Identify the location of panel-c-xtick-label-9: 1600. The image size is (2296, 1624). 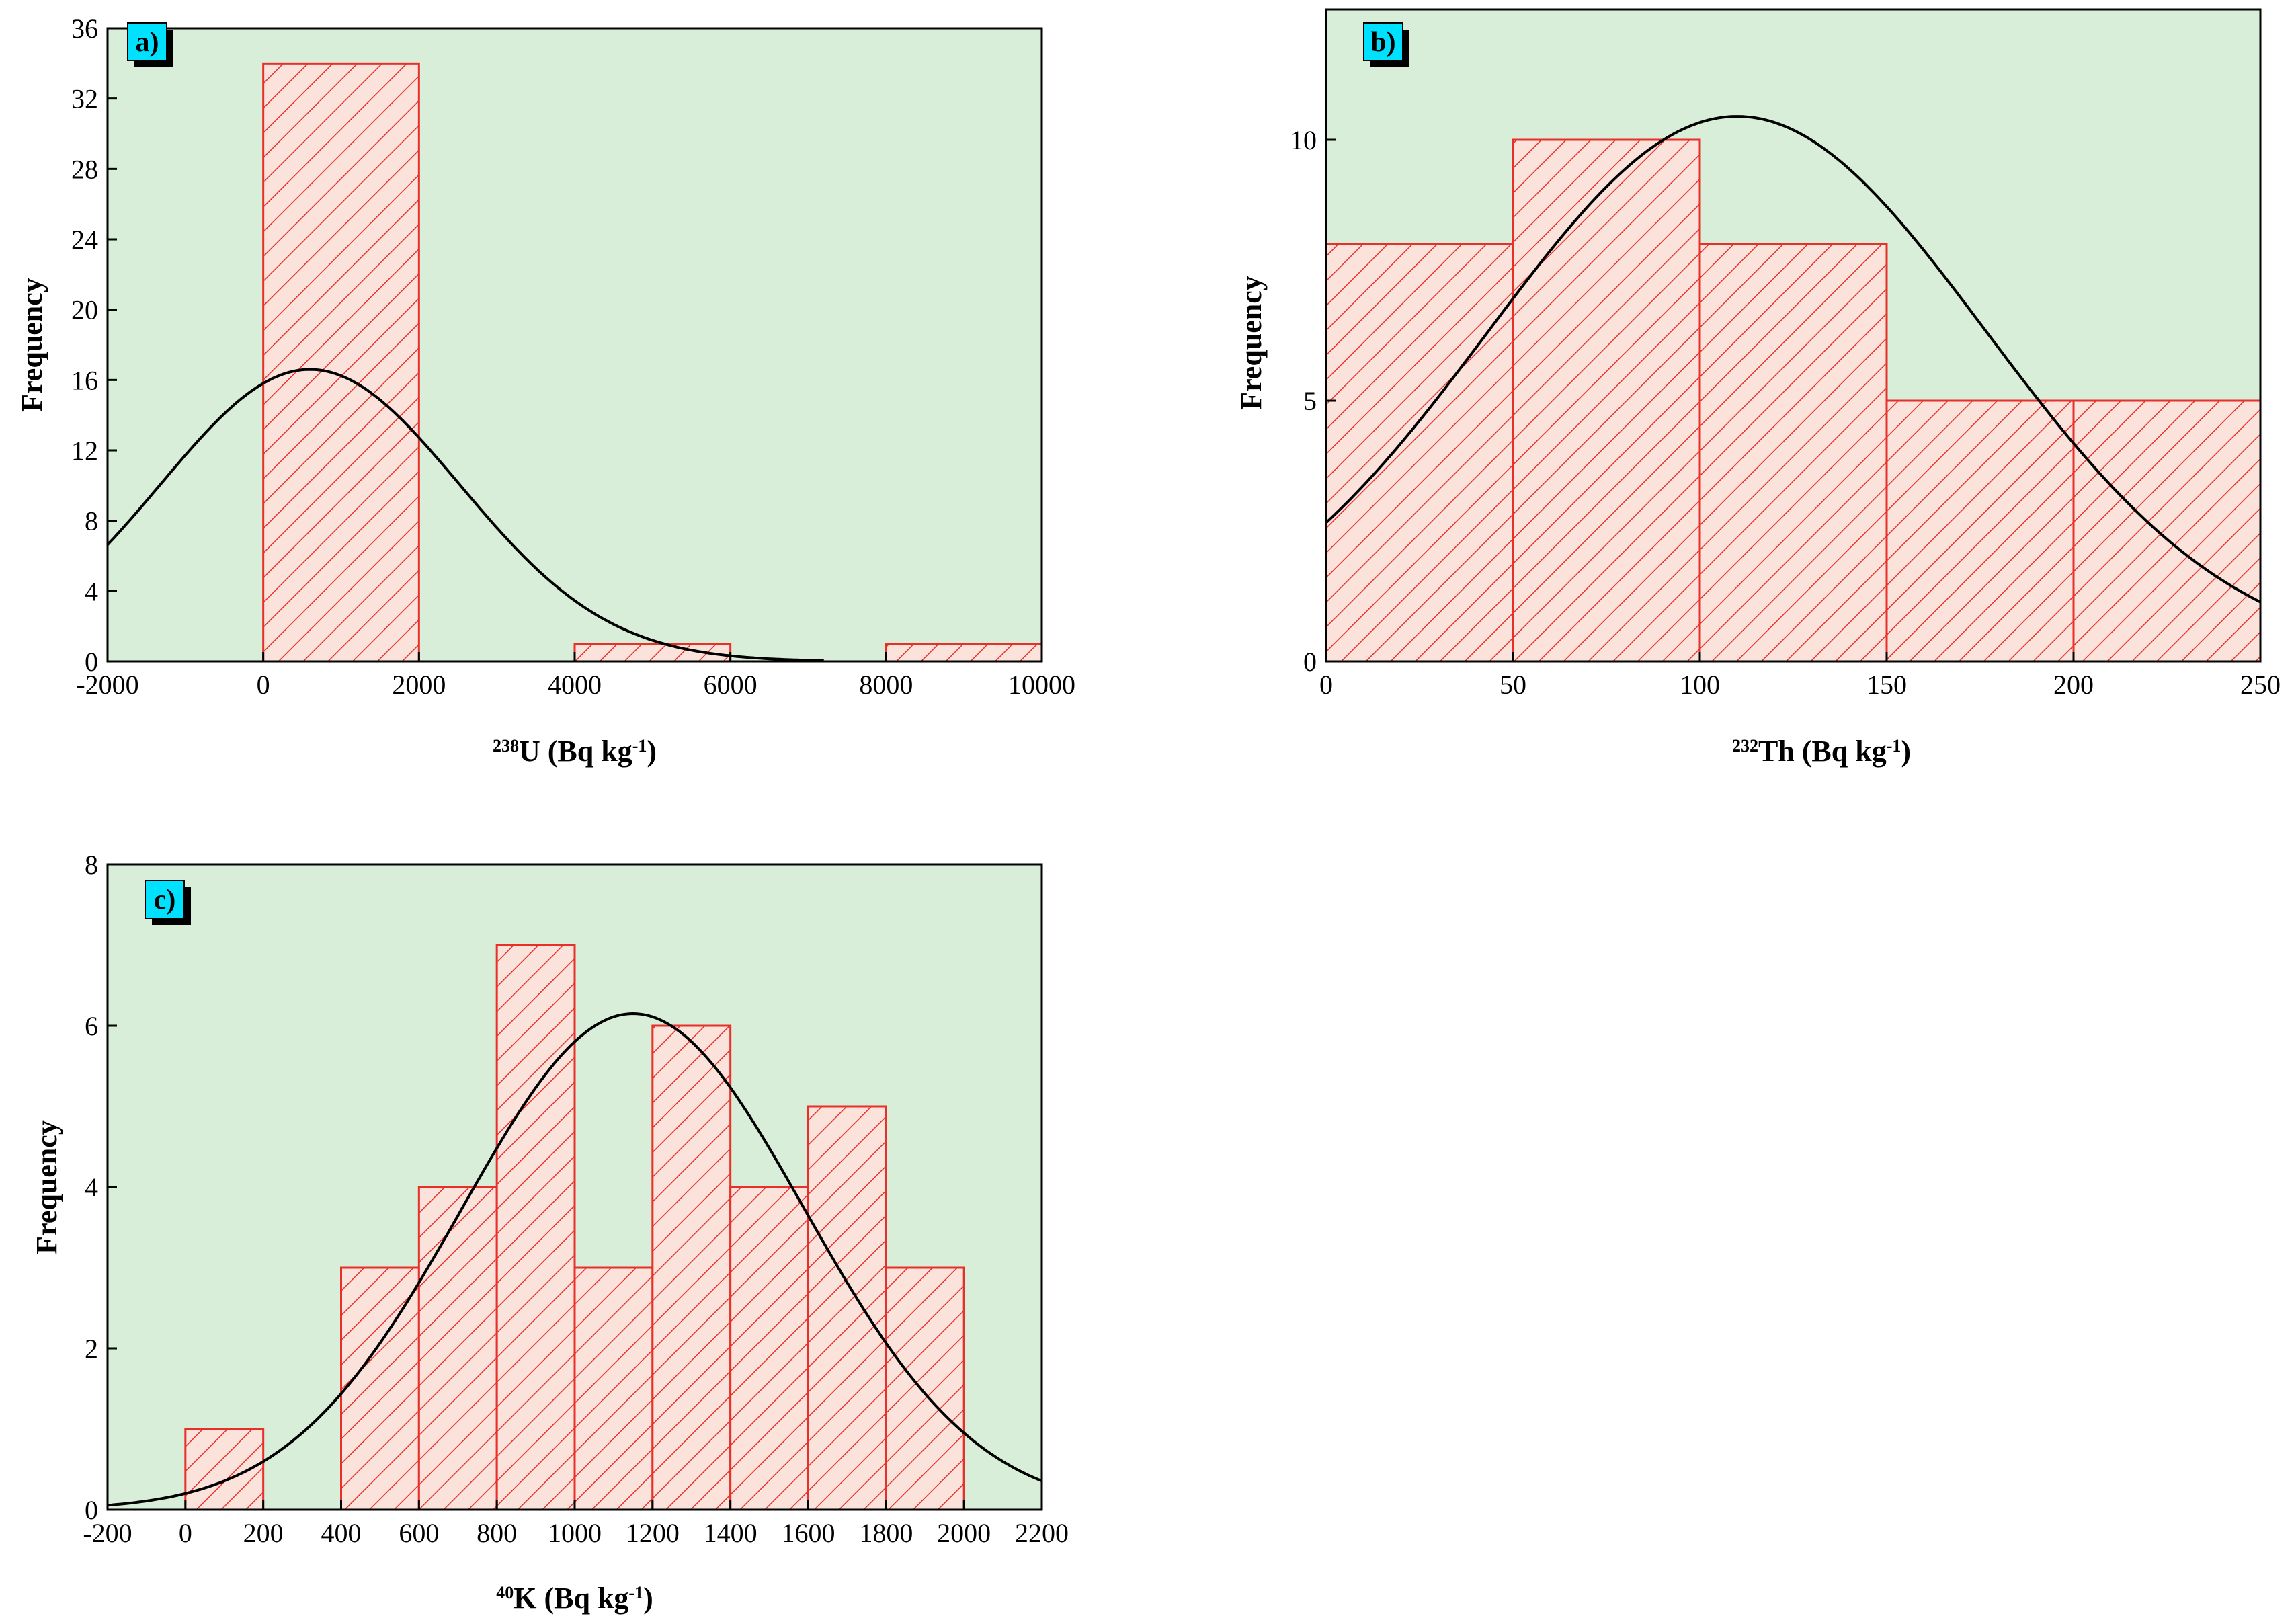
(808, 1533).